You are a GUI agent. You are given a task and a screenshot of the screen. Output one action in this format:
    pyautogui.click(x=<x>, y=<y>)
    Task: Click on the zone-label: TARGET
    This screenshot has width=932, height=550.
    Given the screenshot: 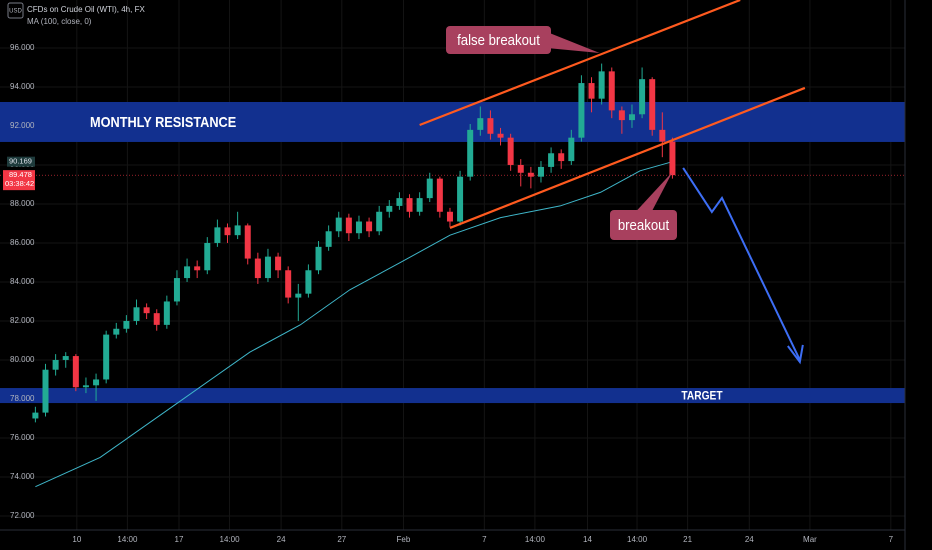 What is the action you would take?
    pyautogui.click(x=701, y=396)
    